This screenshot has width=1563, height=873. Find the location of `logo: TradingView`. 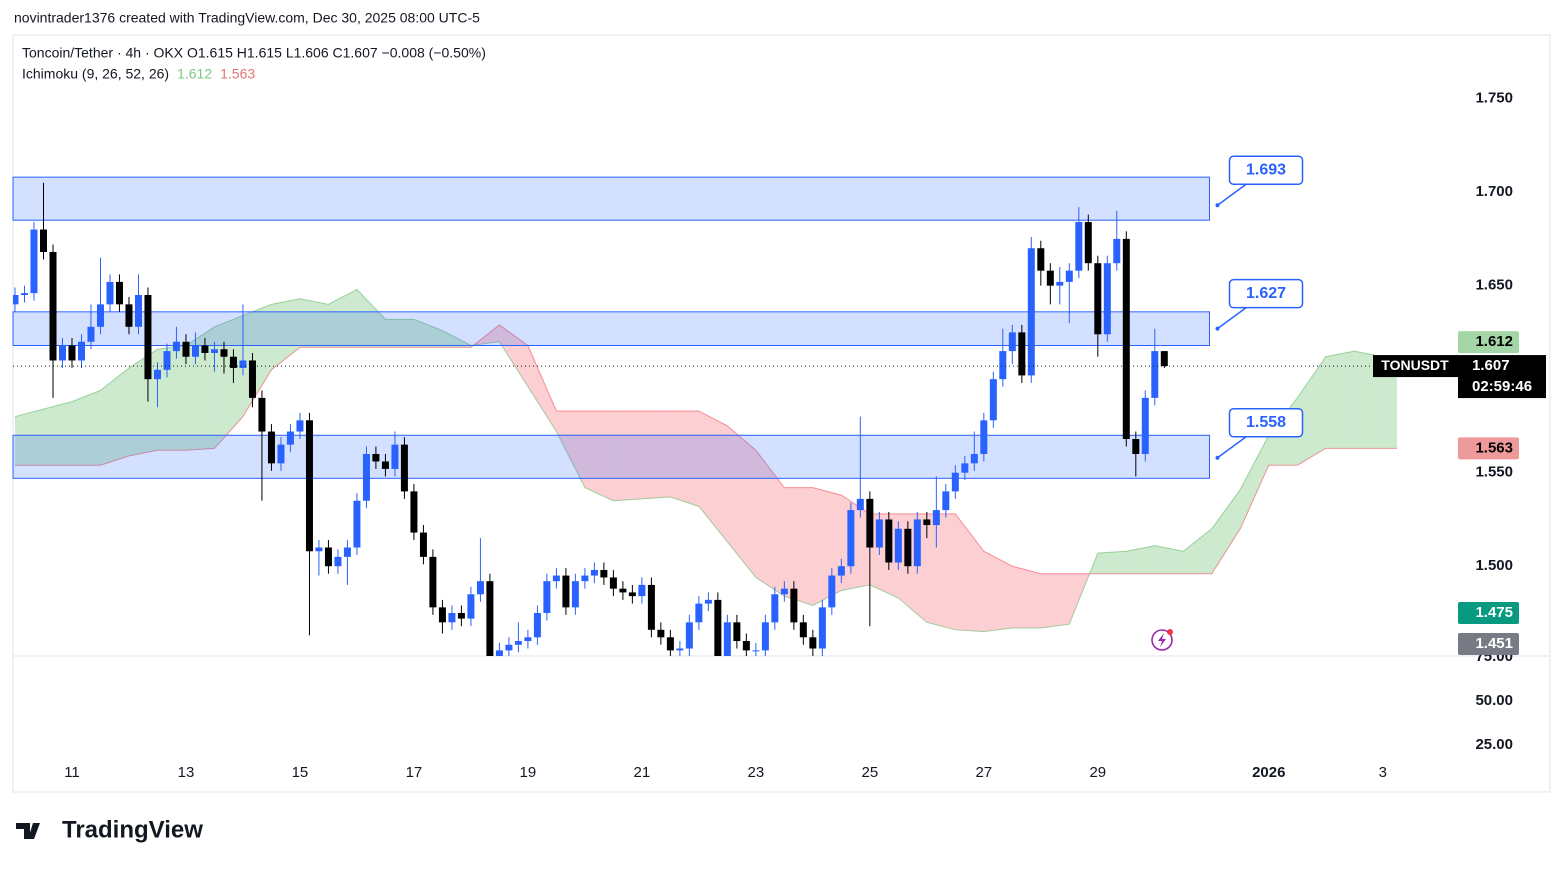

logo: TradingView is located at coordinates (109, 829).